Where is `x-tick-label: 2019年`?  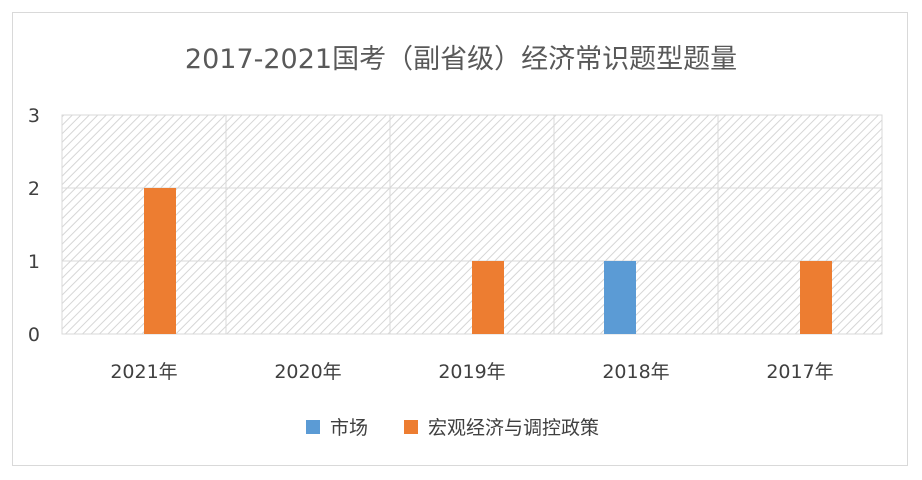 x-tick-label: 2019年 is located at coordinates (471, 372).